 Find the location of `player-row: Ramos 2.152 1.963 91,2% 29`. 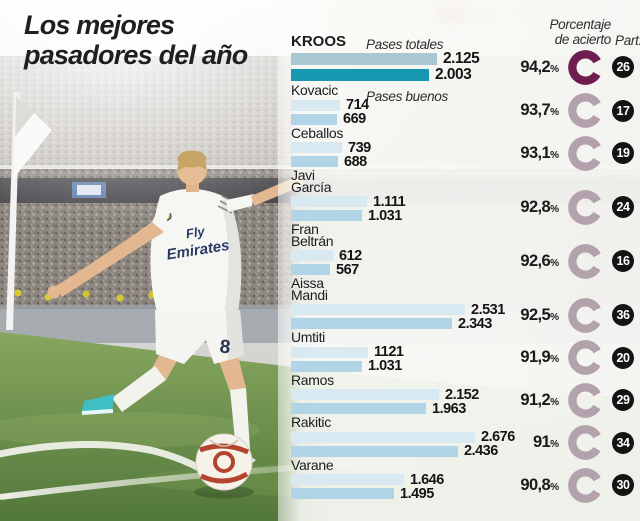

player-row: Ramos 2.152 1.963 91,2% 29 is located at coordinates (465, 394).